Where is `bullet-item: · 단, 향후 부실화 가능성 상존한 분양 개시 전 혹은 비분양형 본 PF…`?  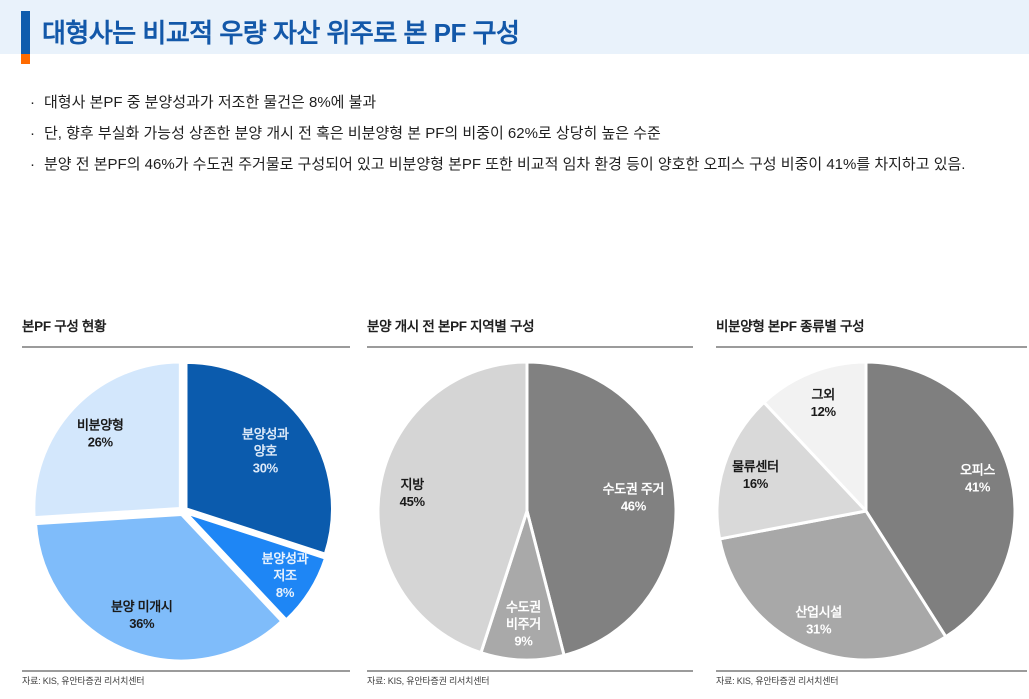
bullet-item: · 단, 향후 부실화 가능성 상존한 분양 개시 전 혹은 비분양형 본 PF… is located at coordinates (504, 134).